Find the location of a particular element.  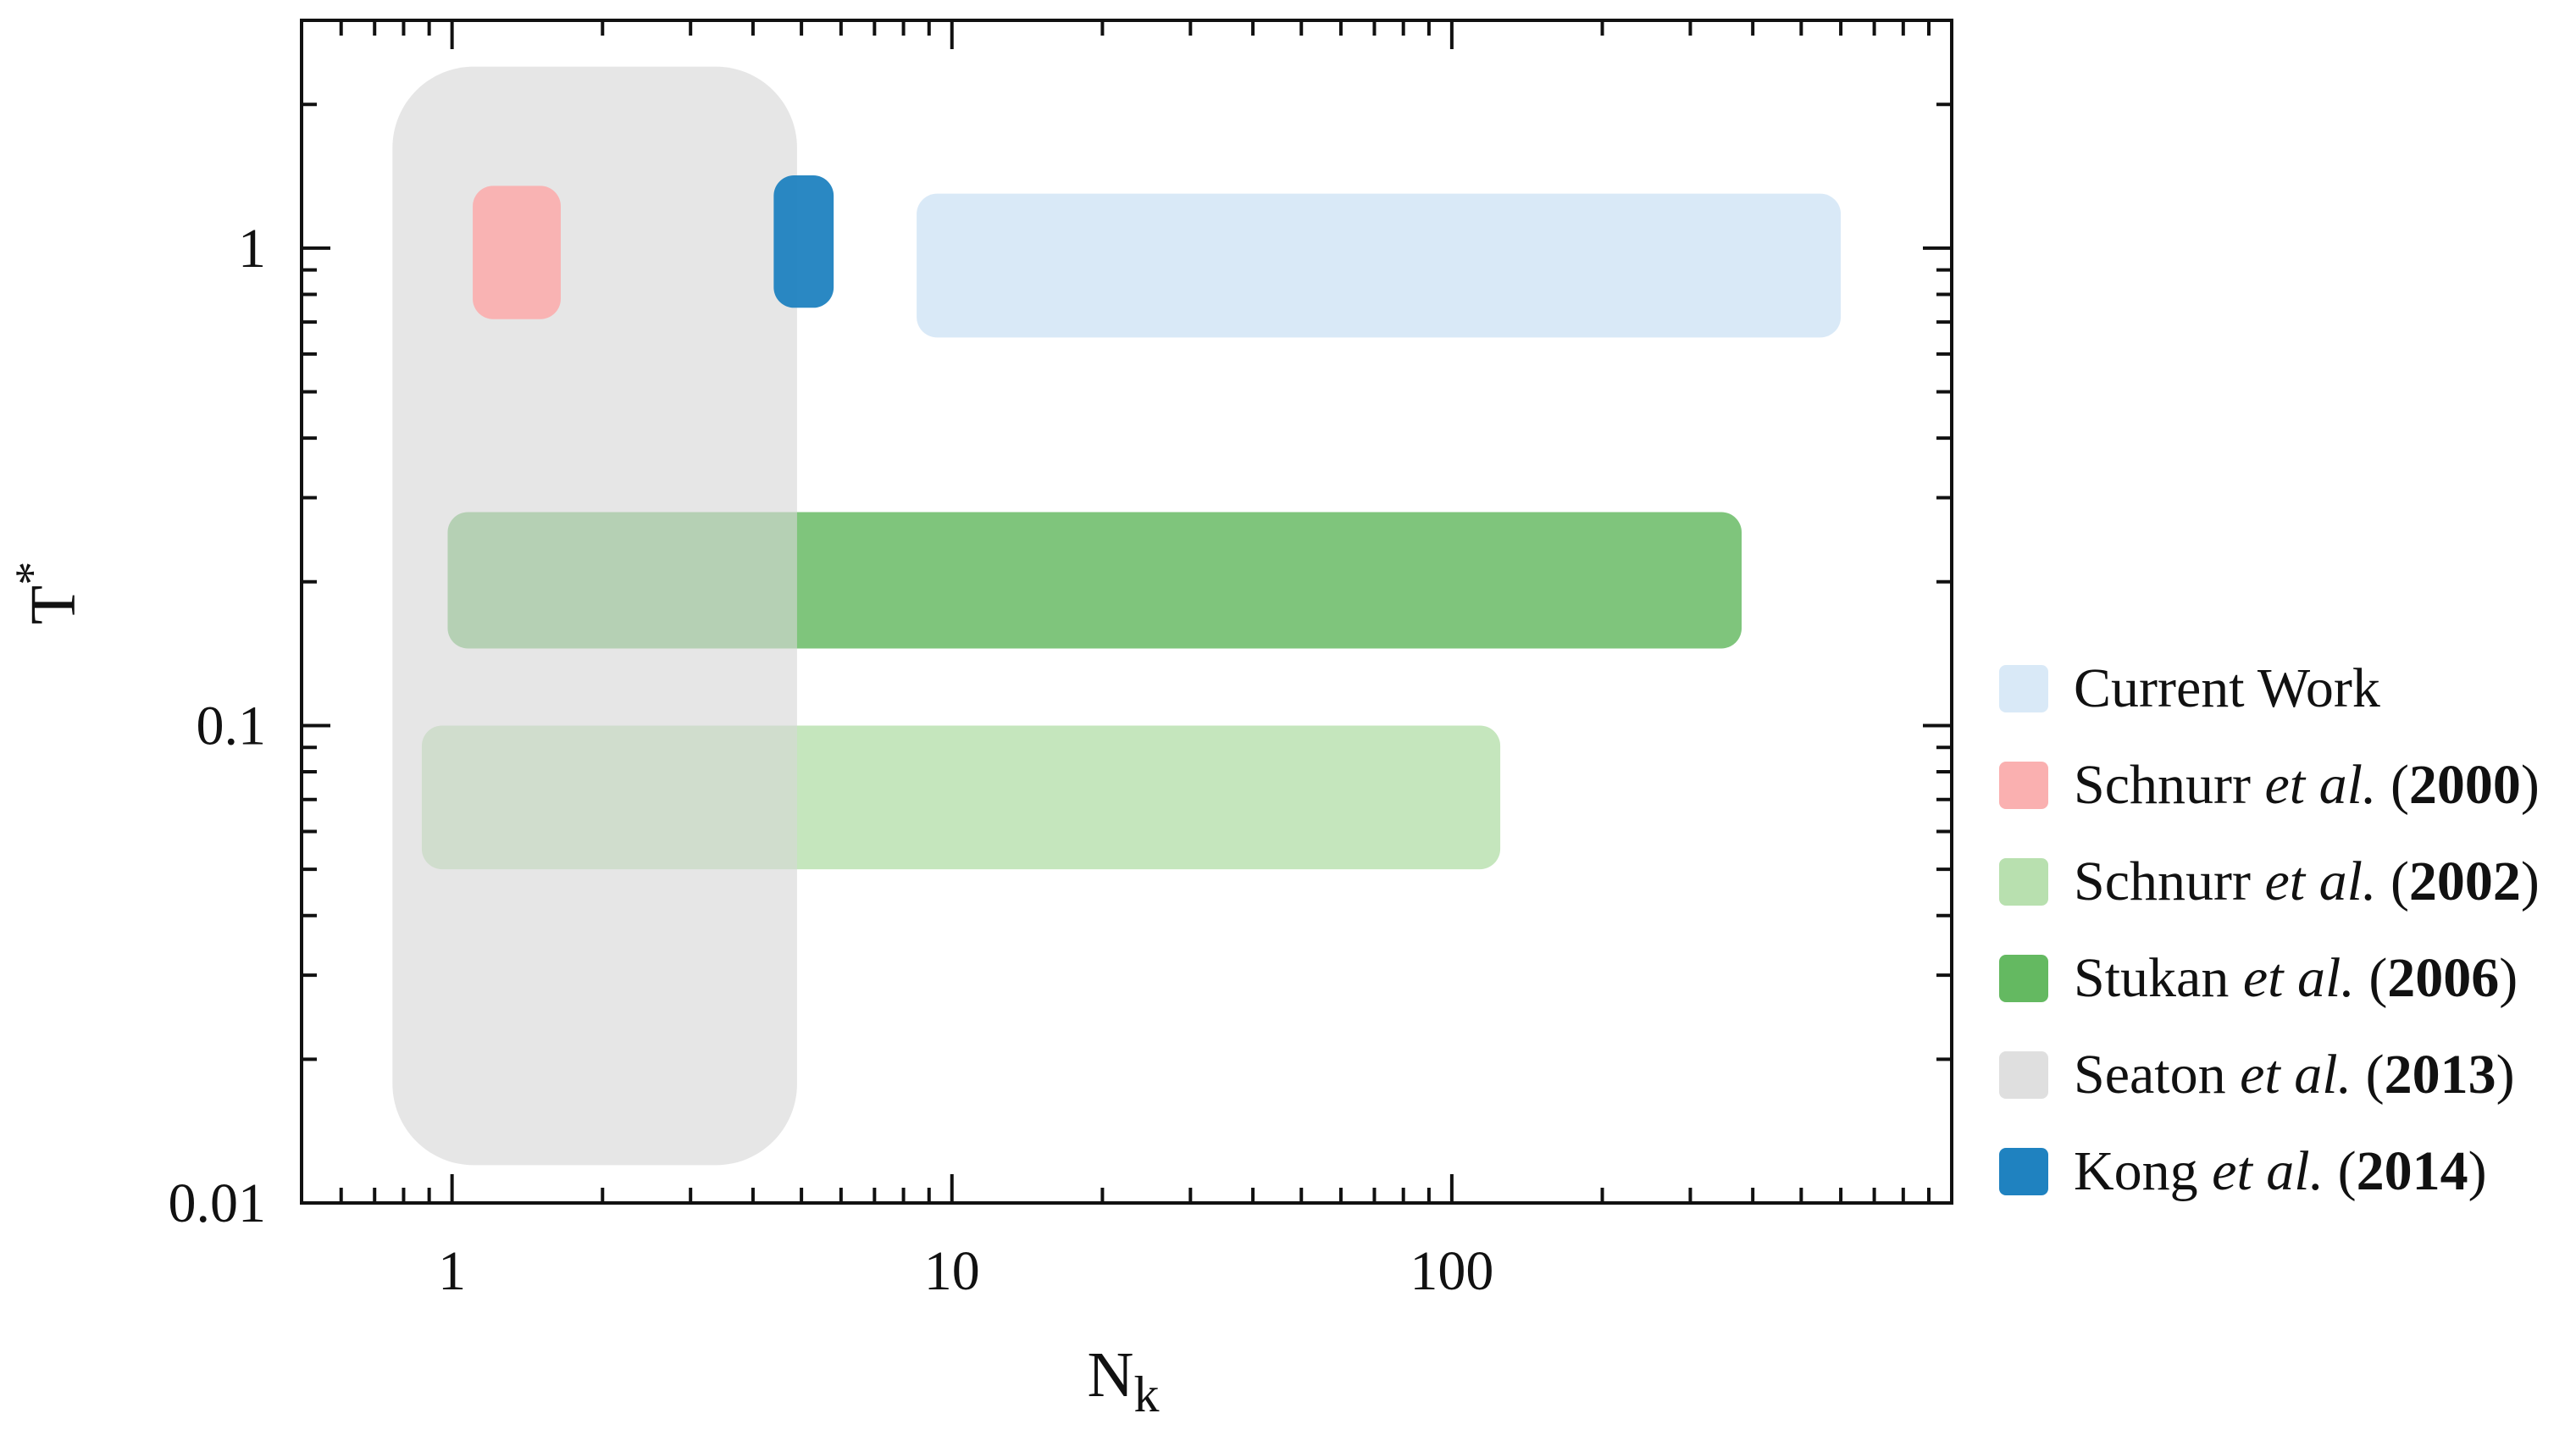

legend-author: Stukan is located at coordinates (2152, 978).